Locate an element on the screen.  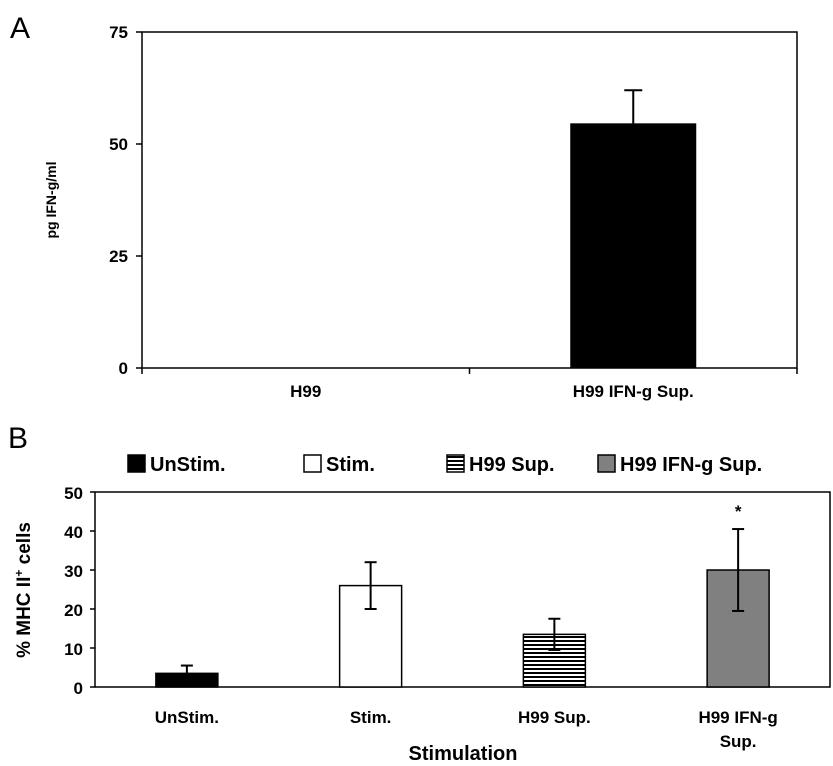
panel-b-significance-asterisk: * is located at coordinates (738, 511).